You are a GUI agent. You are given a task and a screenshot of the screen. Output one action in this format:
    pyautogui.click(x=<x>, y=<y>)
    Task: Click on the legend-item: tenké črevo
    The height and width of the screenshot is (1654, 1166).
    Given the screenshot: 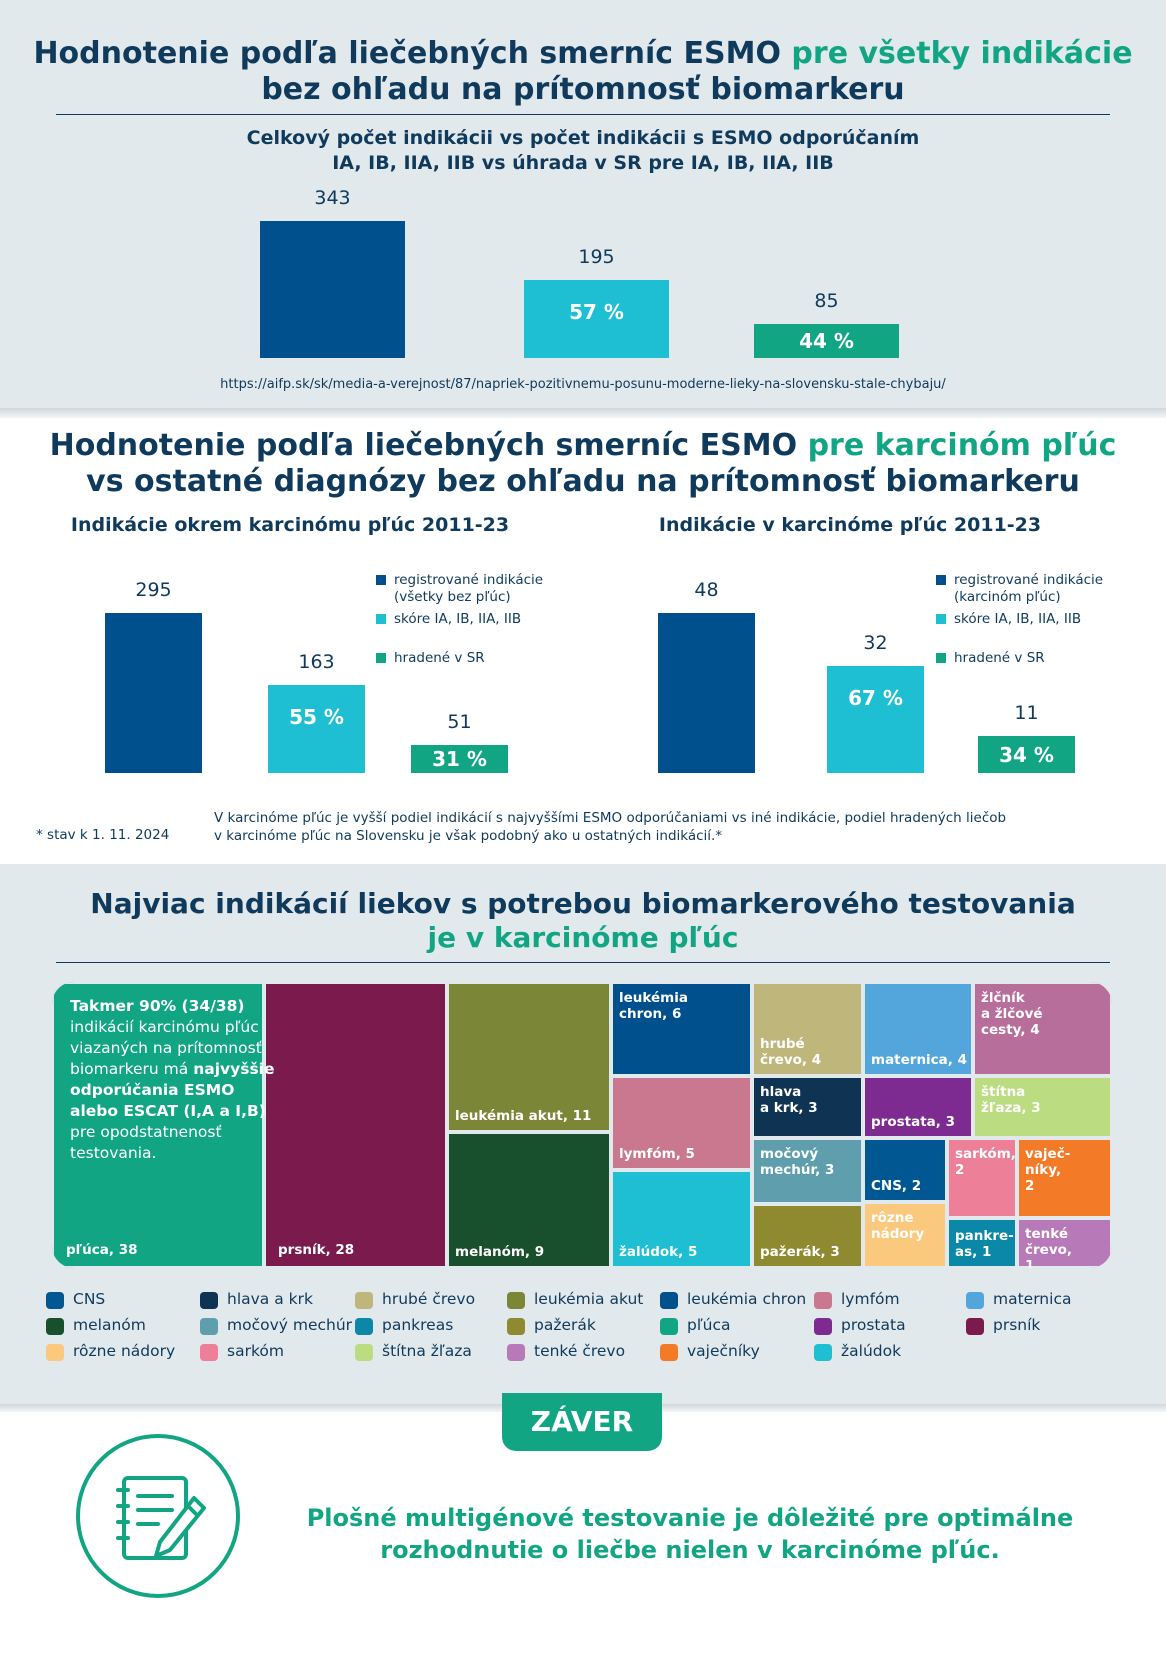 What is the action you would take?
    pyautogui.click(x=582, y=1353)
    